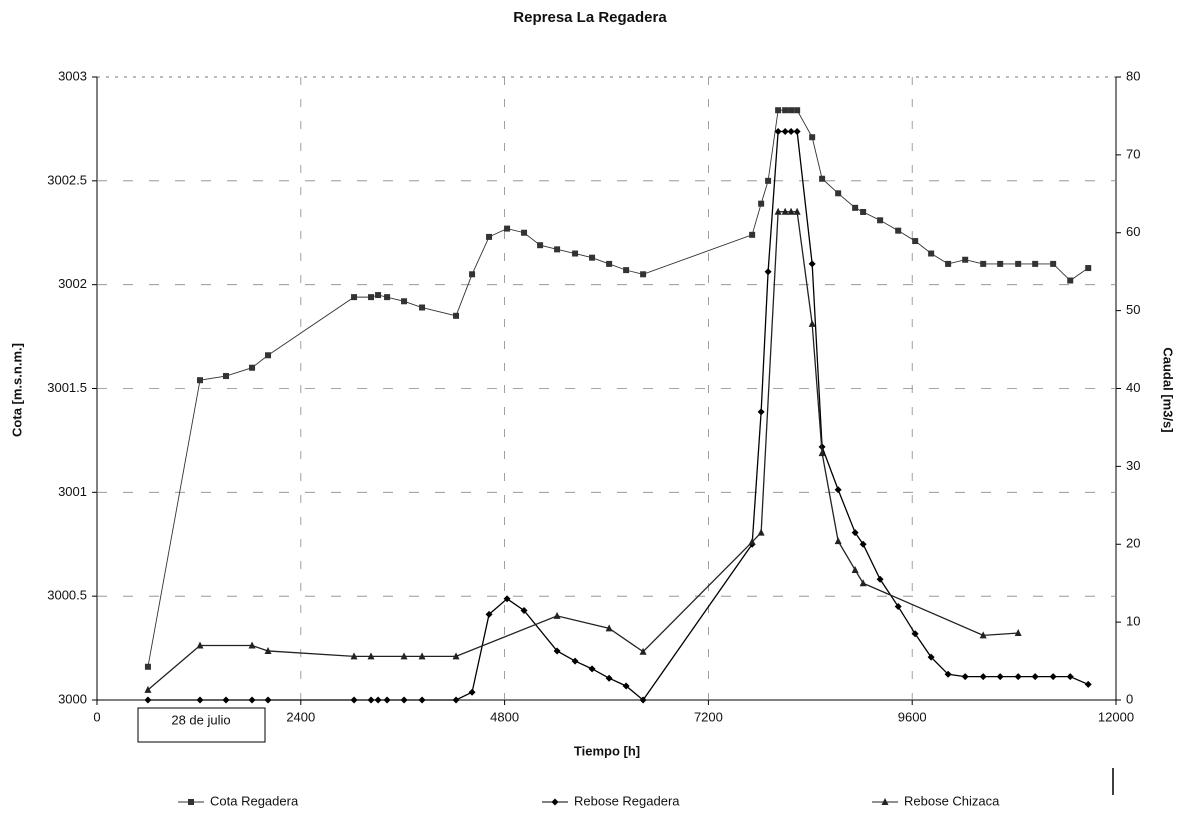 The height and width of the screenshot is (815, 1181). I want to click on x-tick-label: 0, so click(96, 716).